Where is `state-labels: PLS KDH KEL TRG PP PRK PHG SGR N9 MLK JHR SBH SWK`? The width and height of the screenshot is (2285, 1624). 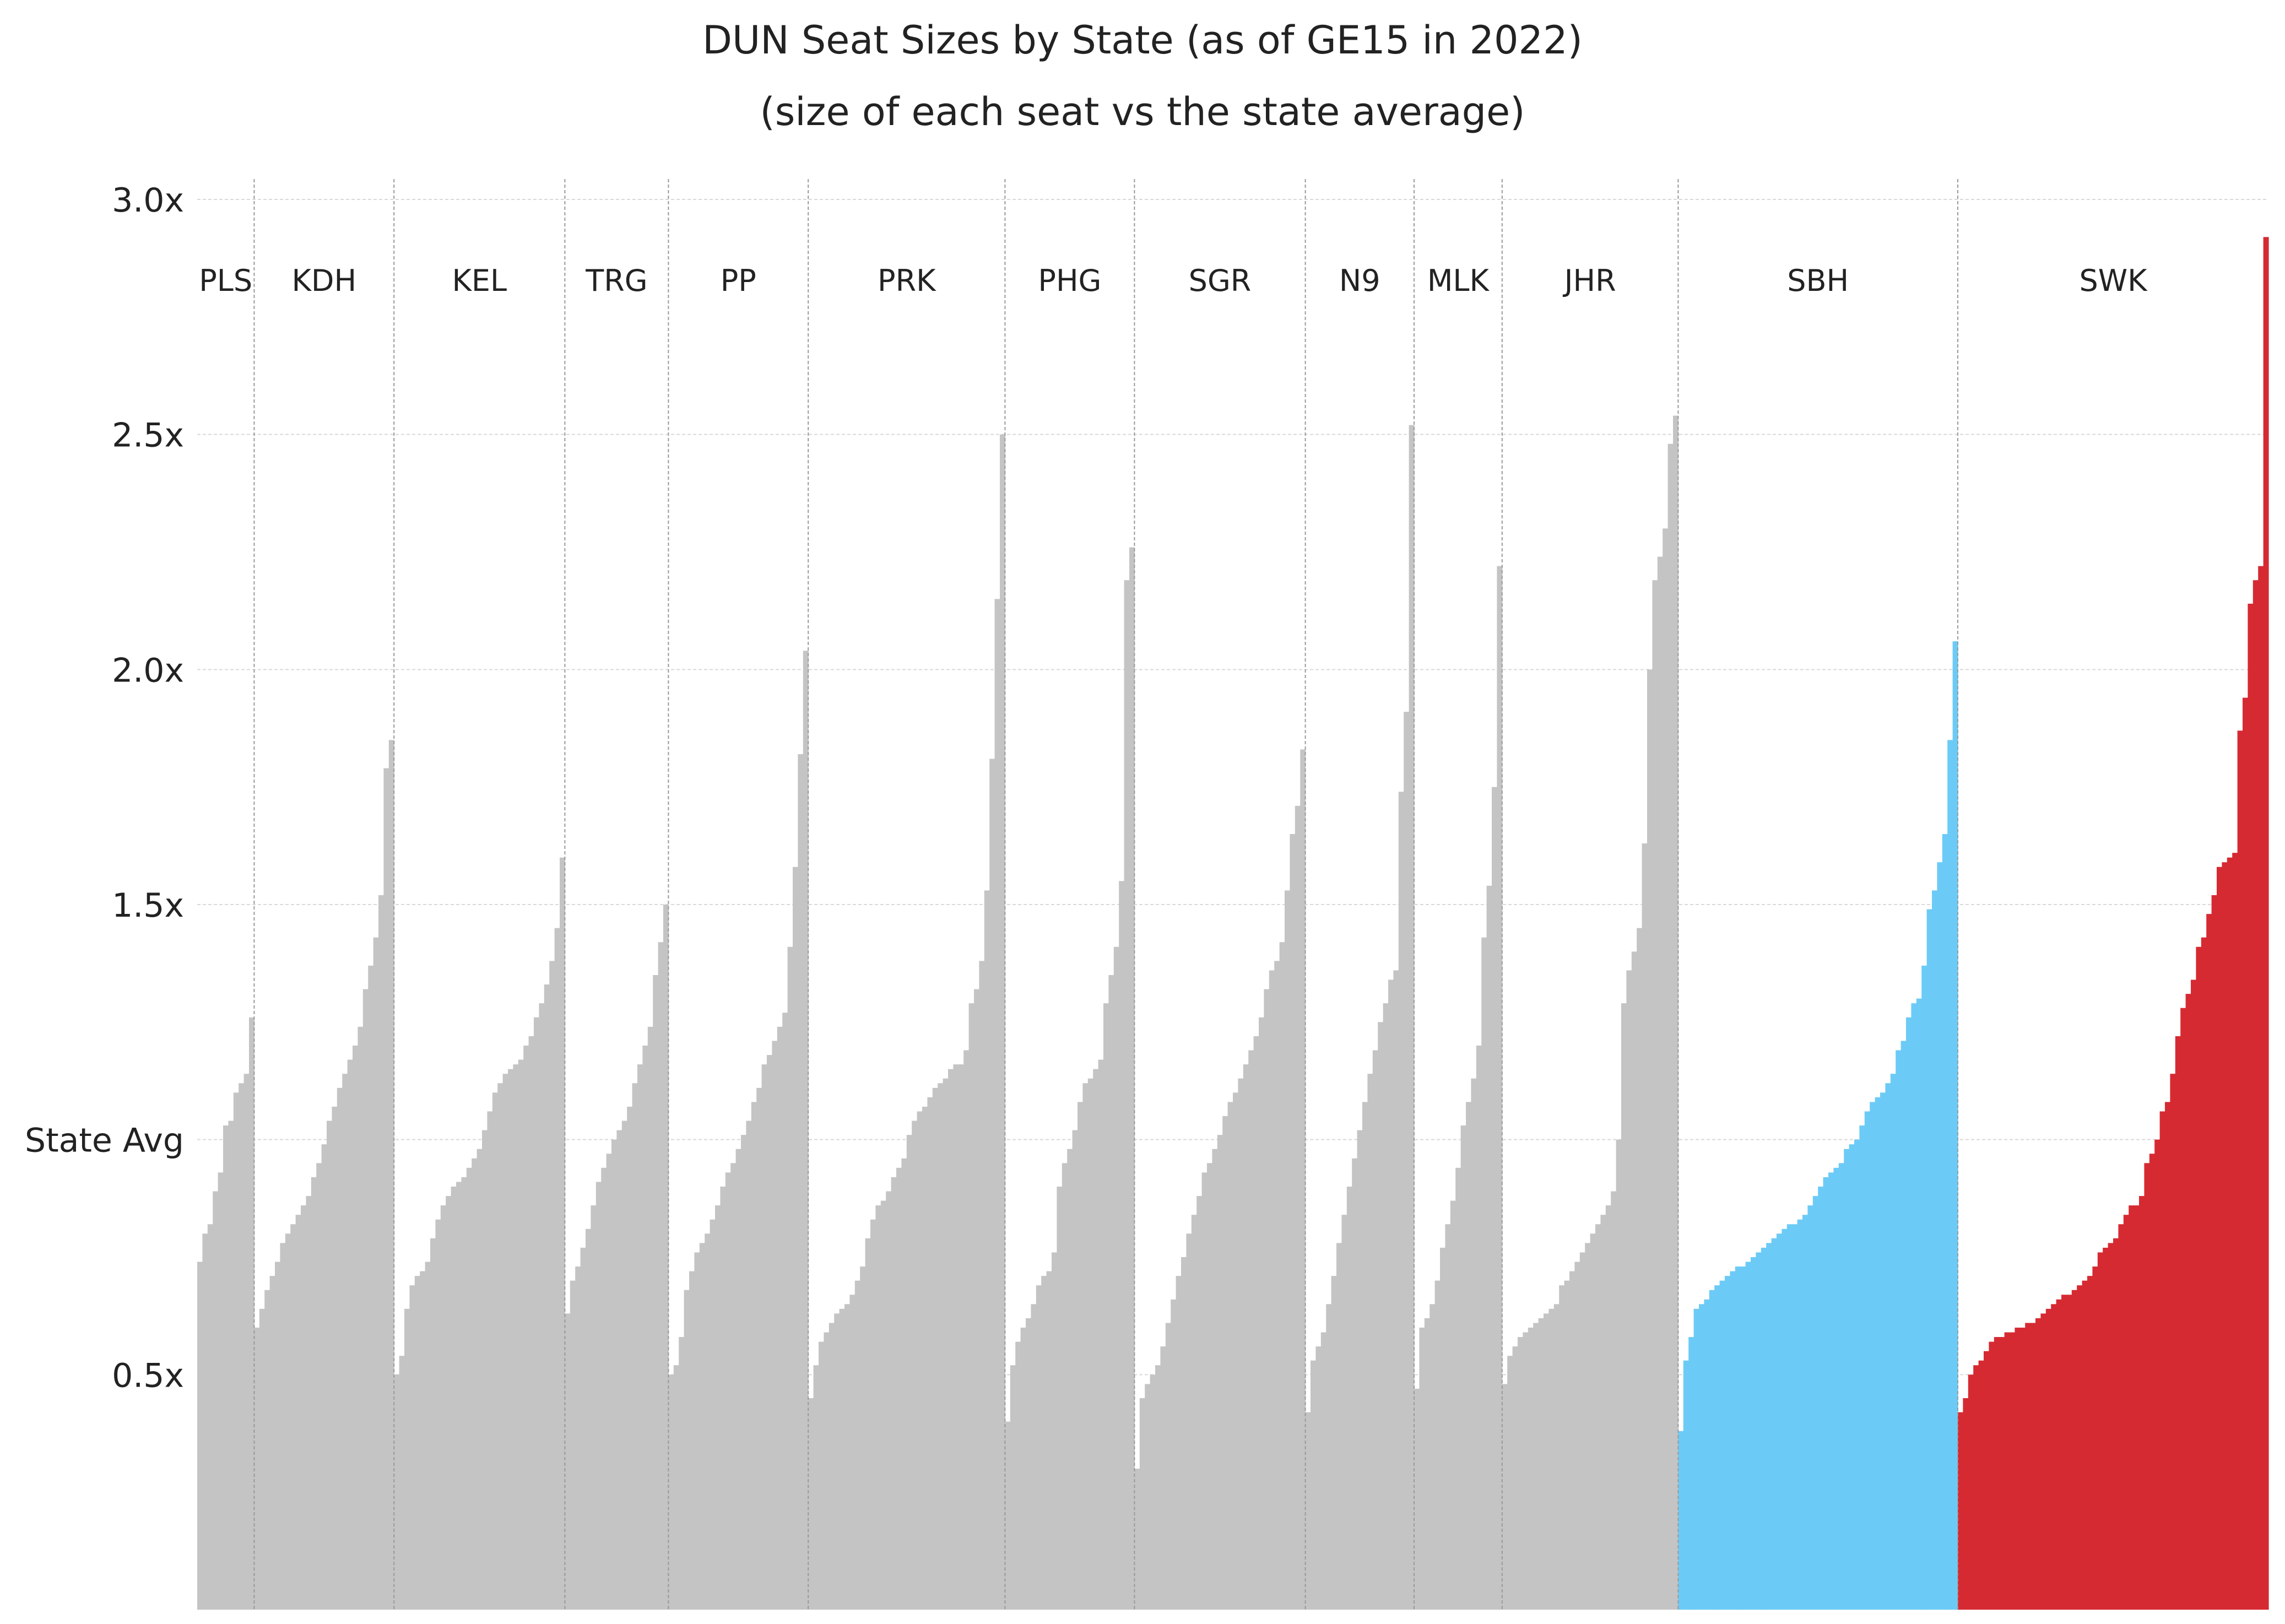 state-labels: PLS KDH KEL TRG PP PRK PHG SGR N9 MLK JHR SBH SWK is located at coordinates (1173, 281).